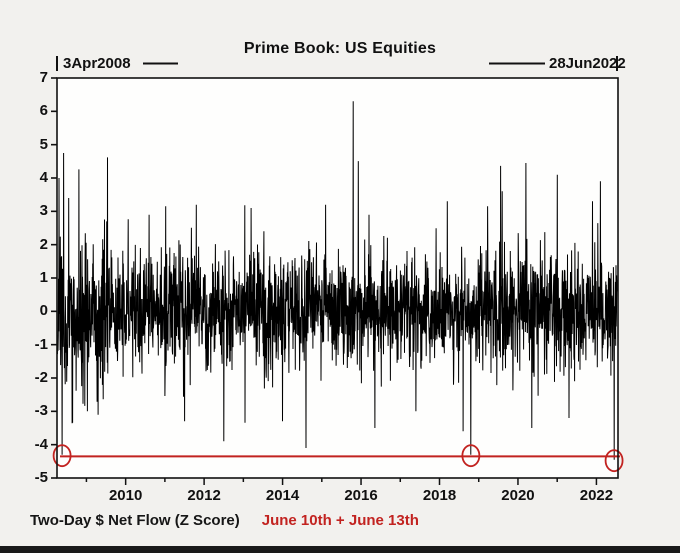 The image size is (680, 553). What do you see at coordinates (41, 477) in the screenshot?
I see `y-tick-label: -5` at bounding box center [41, 477].